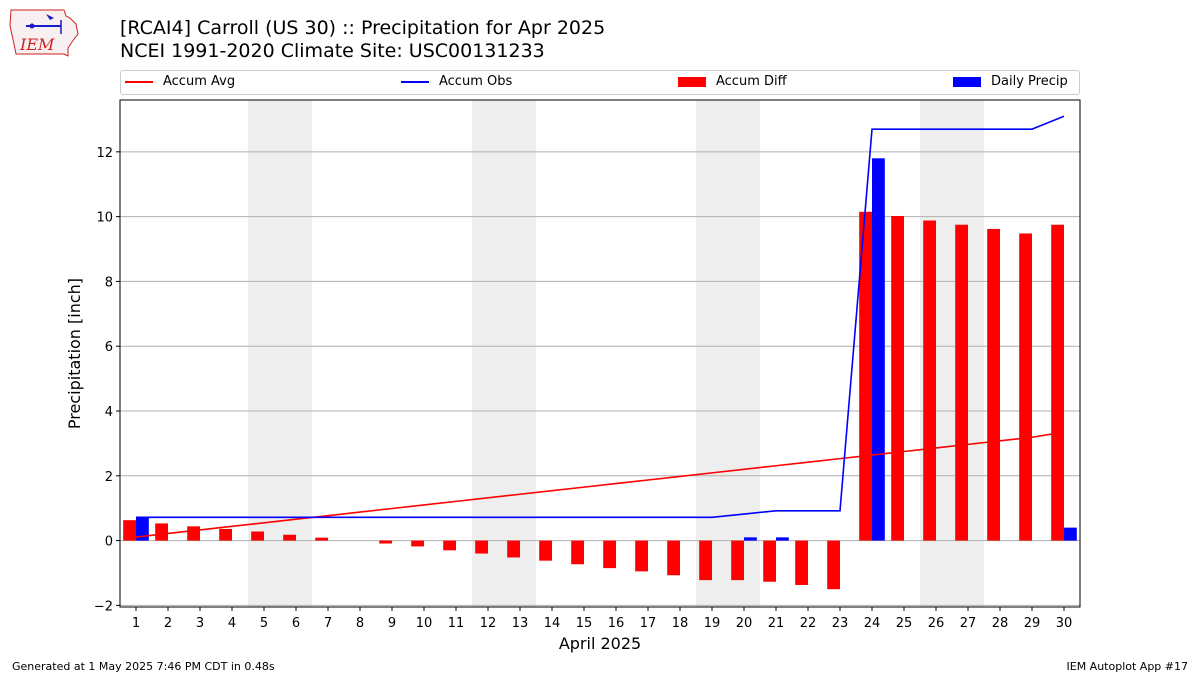 The width and height of the screenshot is (1200, 675). I want to click on x-tick-label: 12, so click(488, 623).